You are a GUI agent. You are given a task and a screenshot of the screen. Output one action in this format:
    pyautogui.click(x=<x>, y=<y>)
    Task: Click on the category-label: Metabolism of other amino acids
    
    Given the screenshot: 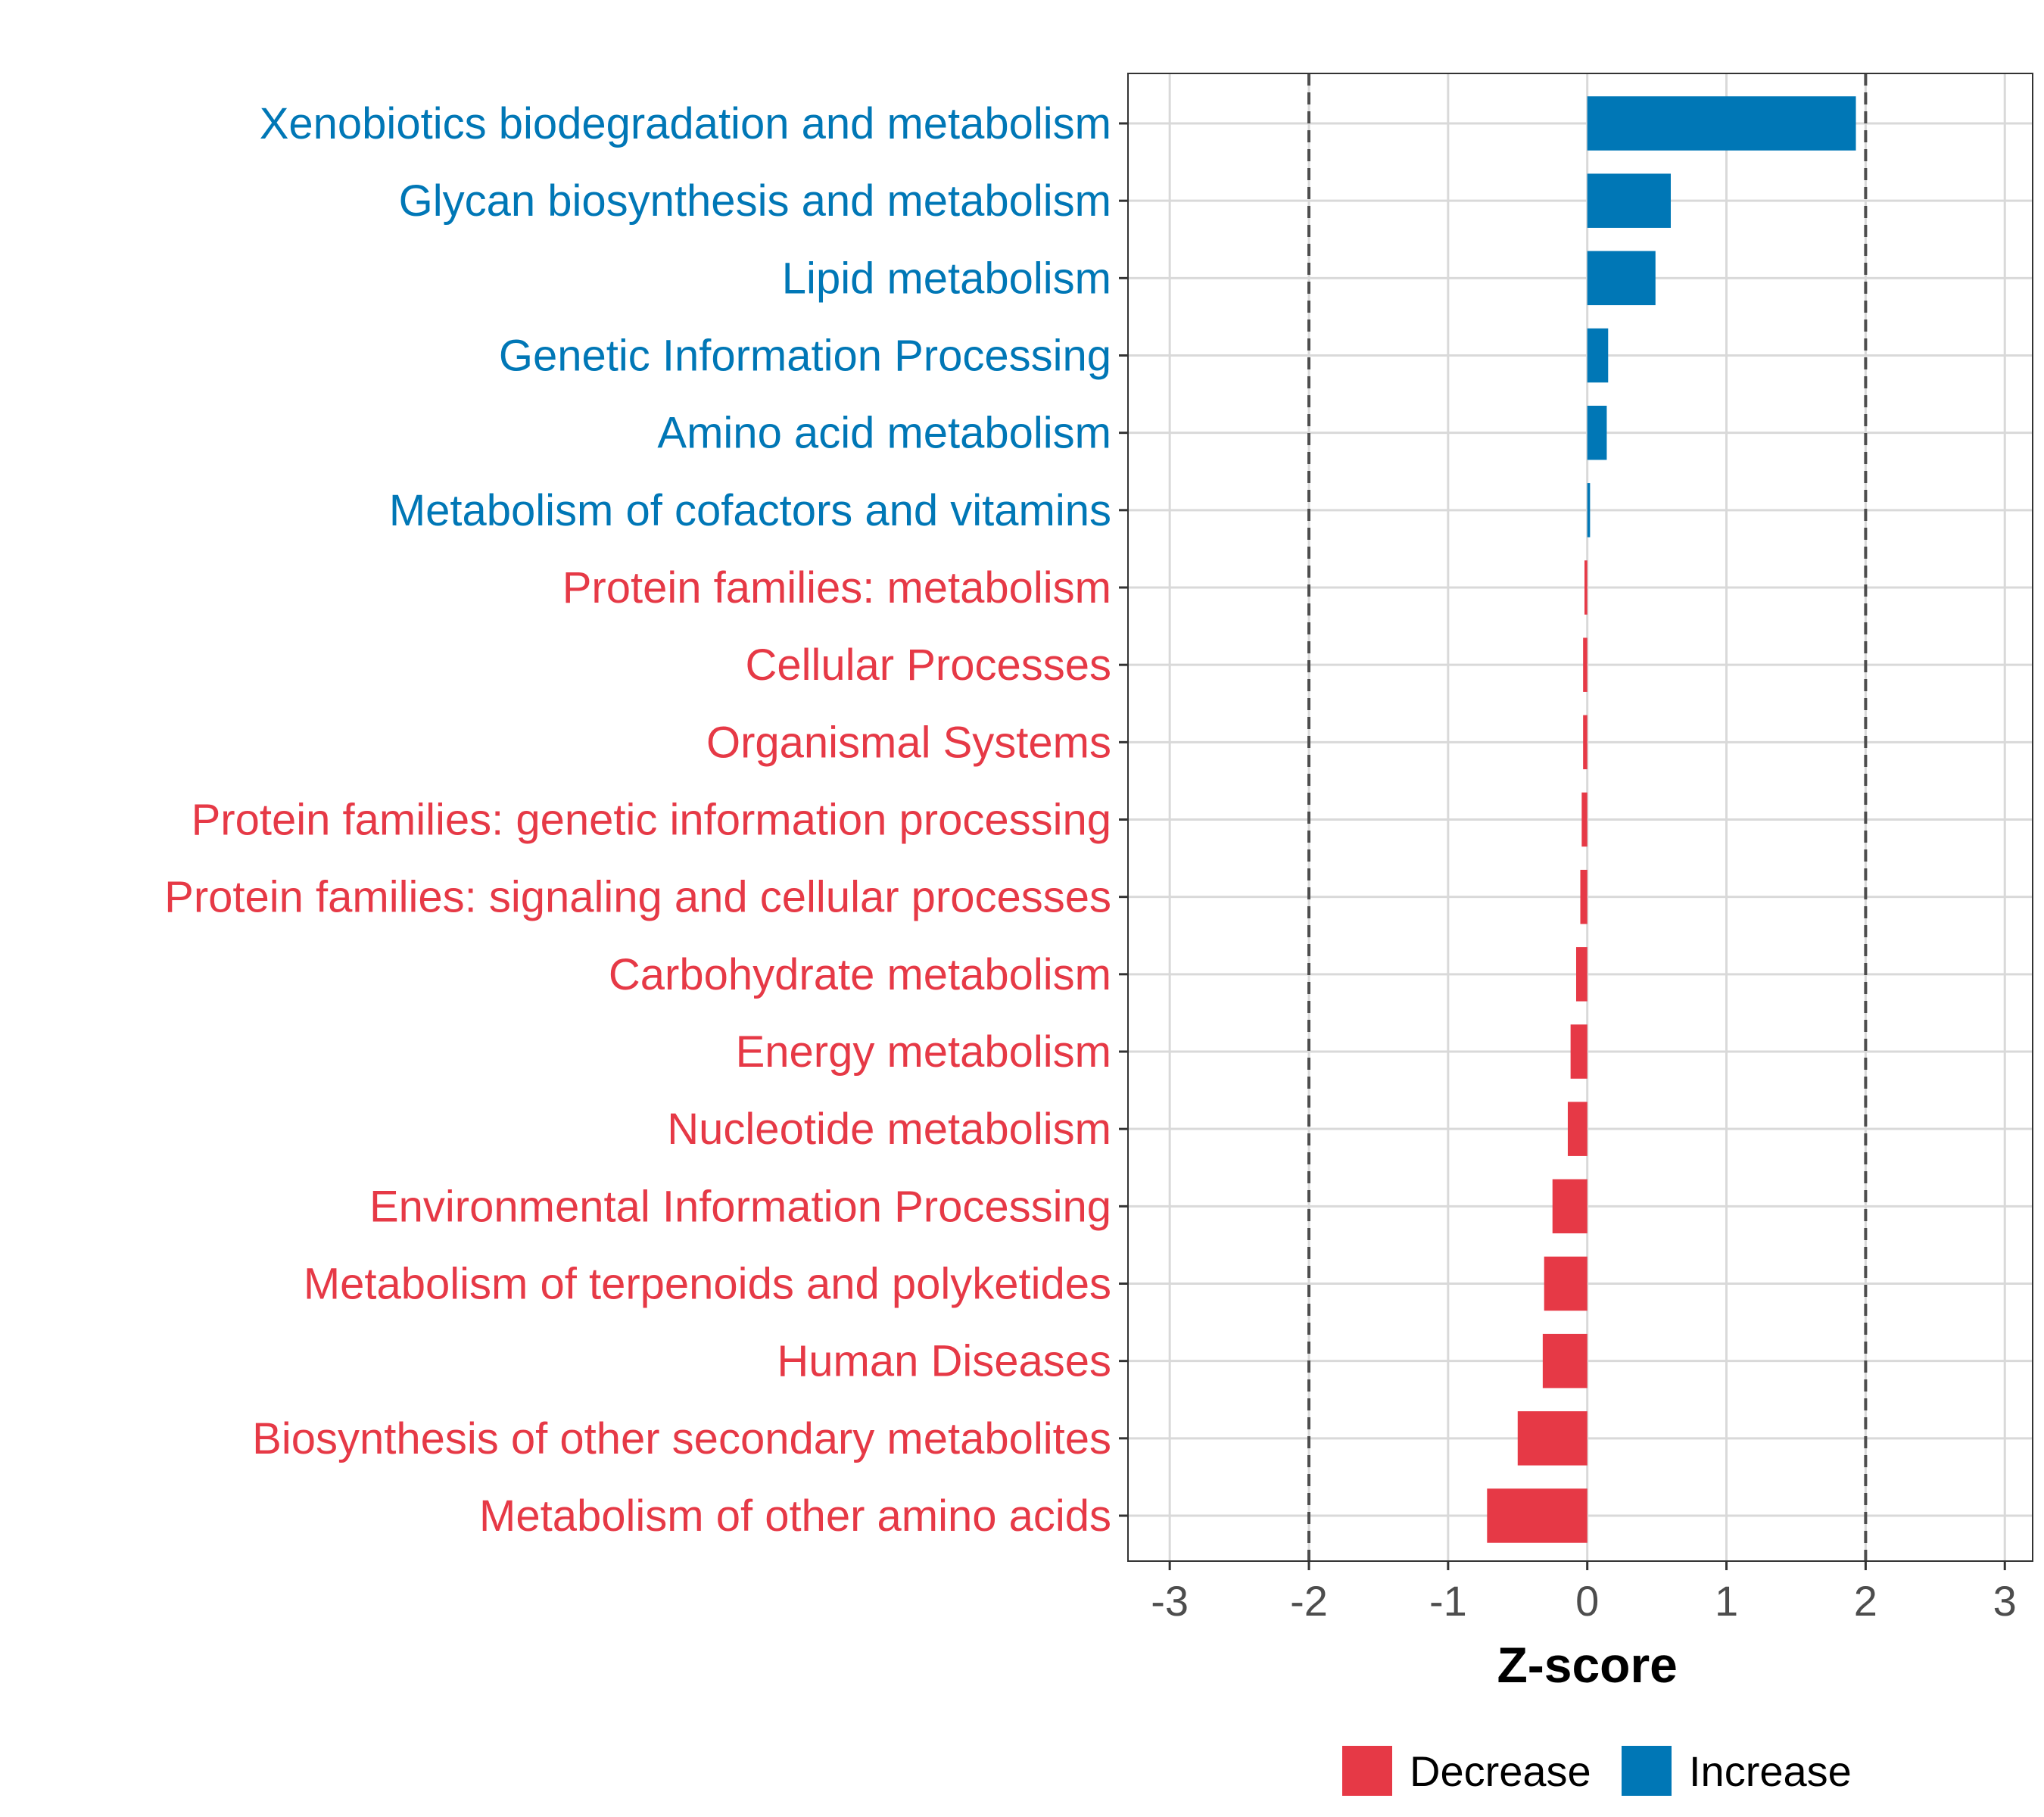 What is the action you would take?
    pyautogui.click(x=795, y=1516)
    